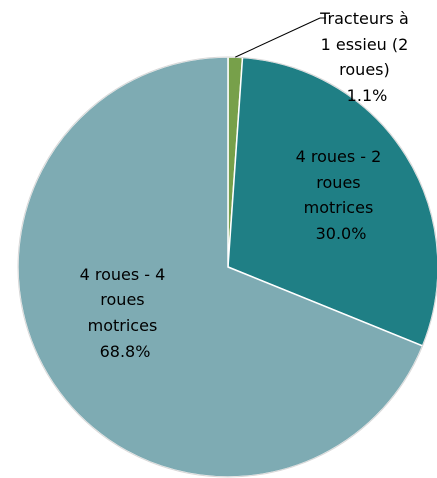 This screenshot has height=478, width=437. I want to click on slice-label-tracteurs: Tracteurs à 1 essieu (2 roues) 1.1%, so click(366, 57).